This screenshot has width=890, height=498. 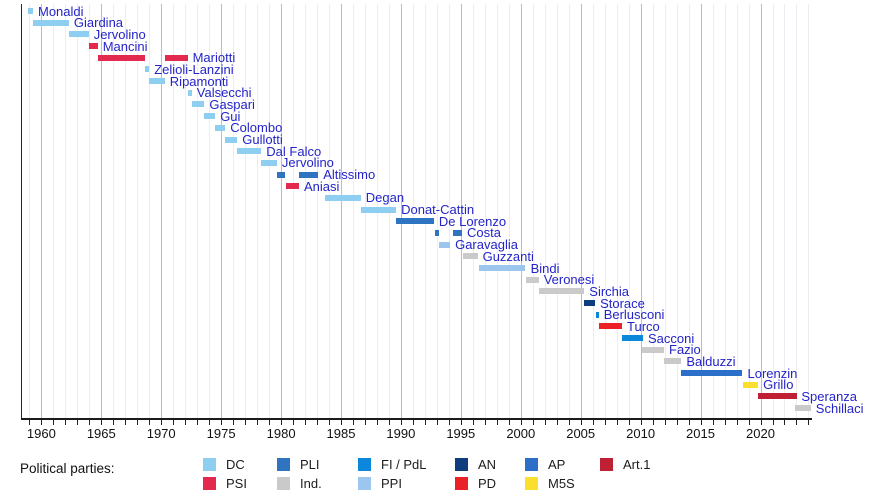 I want to click on minister-label: Veronesi, so click(x=569, y=280).